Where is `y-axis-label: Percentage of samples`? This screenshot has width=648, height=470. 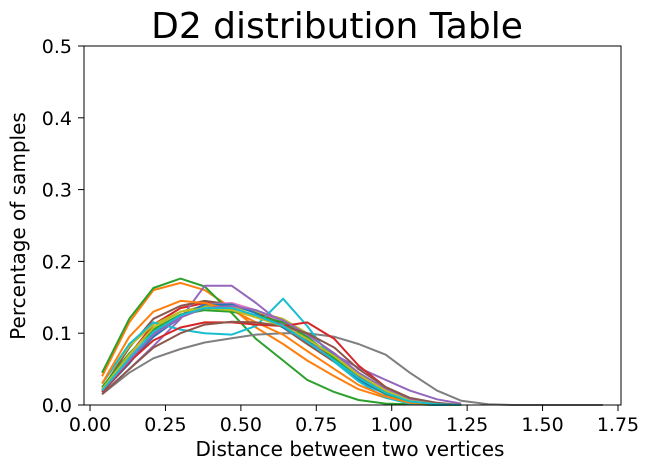 y-axis-label: Percentage of samples is located at coordinates (18, 226).